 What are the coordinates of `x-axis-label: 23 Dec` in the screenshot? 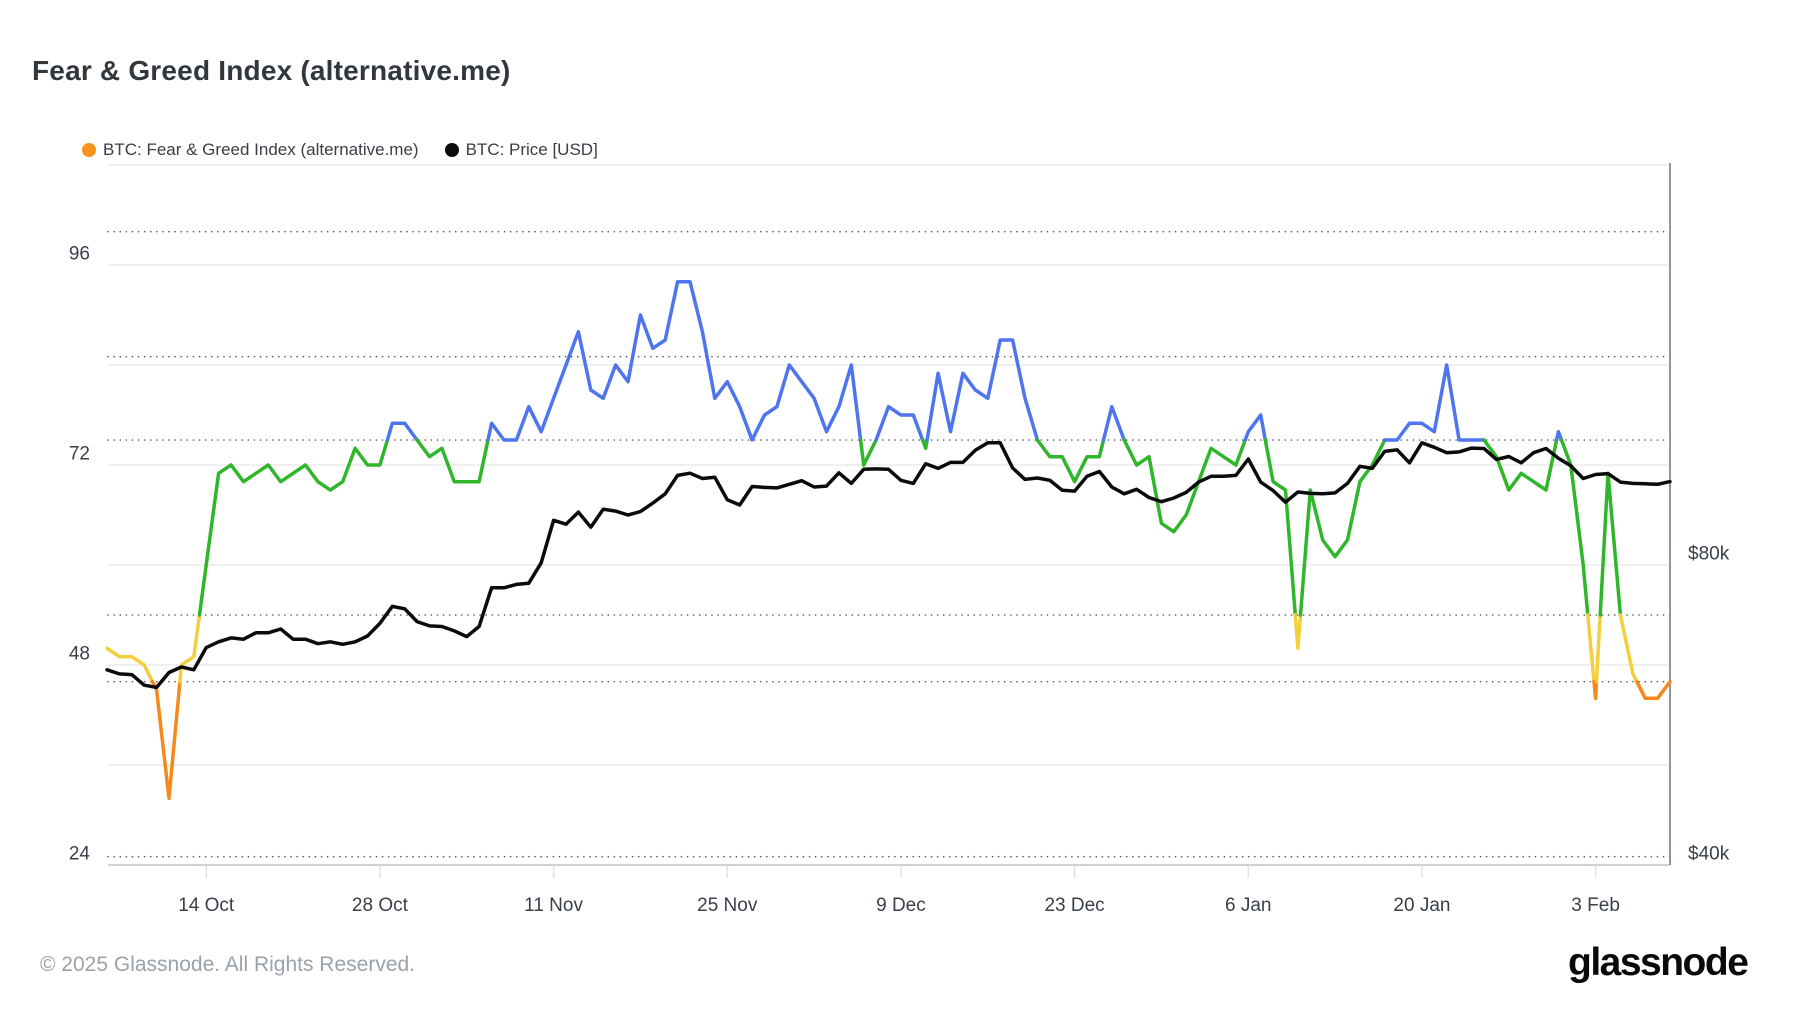 It's located at (1074, 905).